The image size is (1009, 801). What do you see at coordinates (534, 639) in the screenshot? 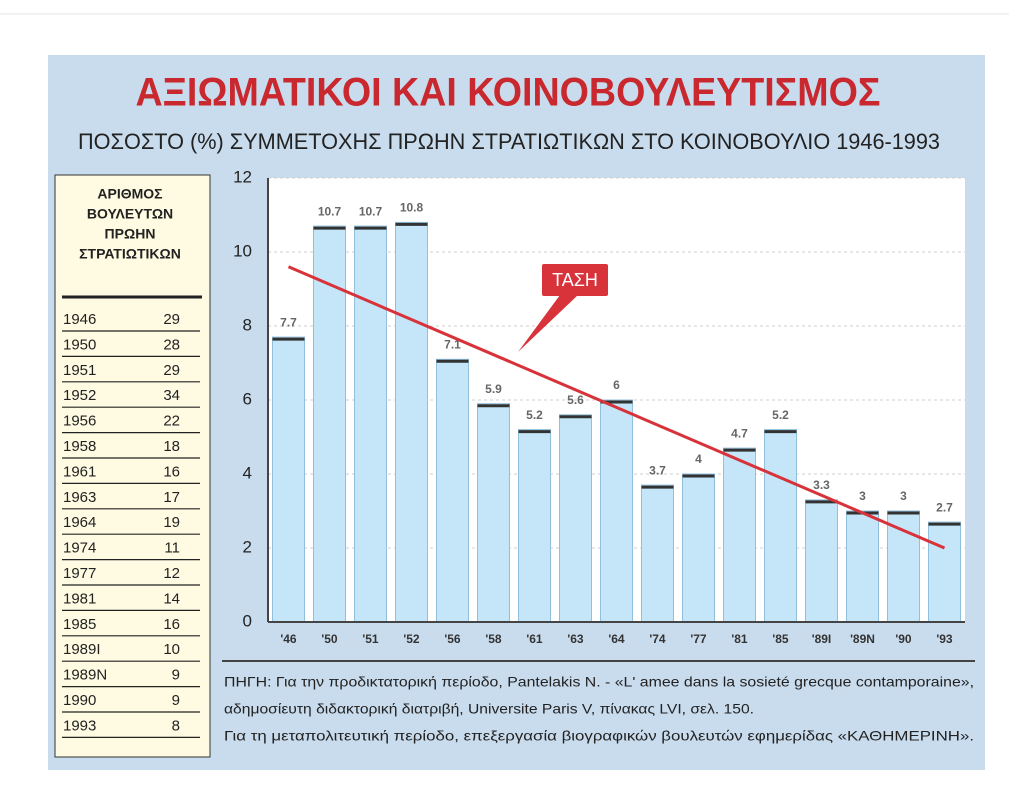
I see `x-tick-label: '61` at bounding box center [534, 639].